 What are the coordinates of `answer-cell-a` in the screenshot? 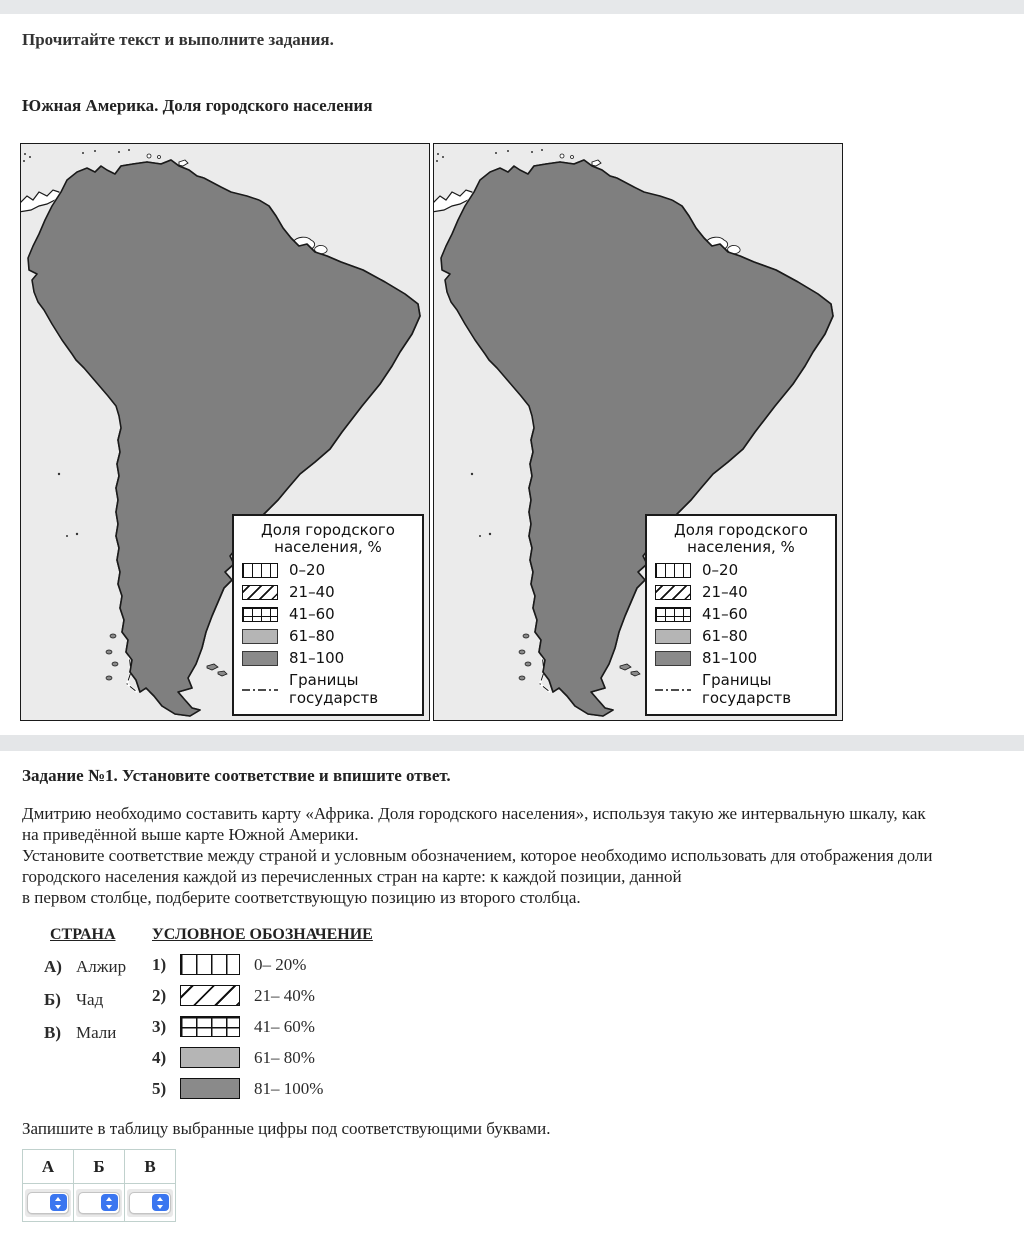 It's located at (48, 1202).